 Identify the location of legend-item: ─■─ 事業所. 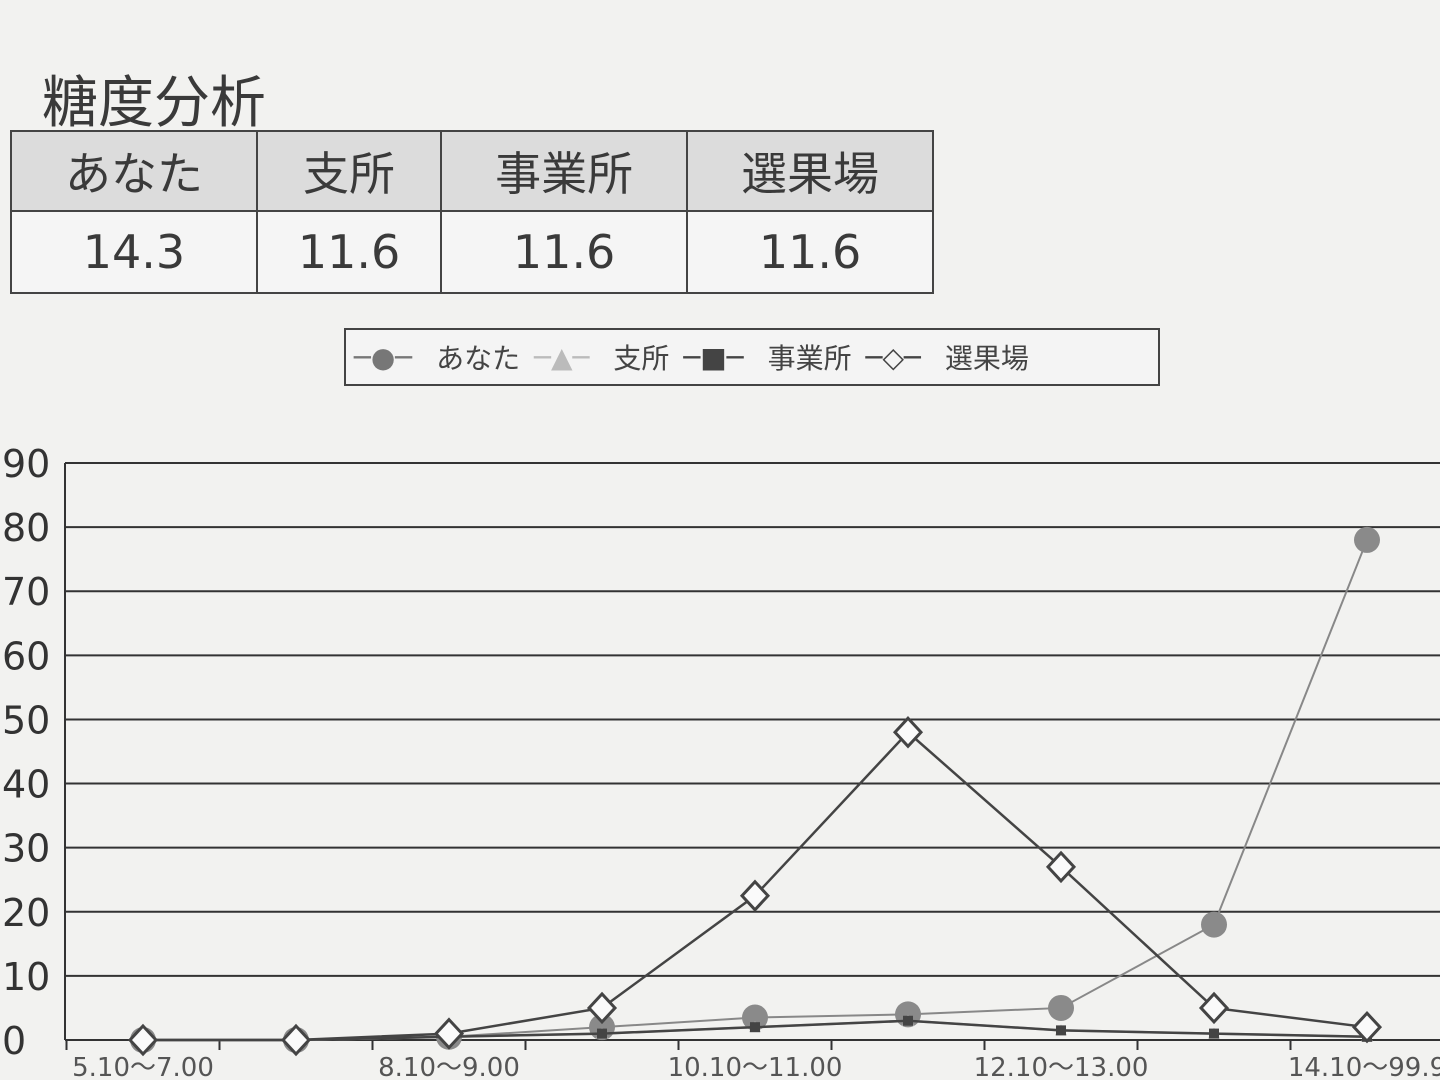
(767, 358).